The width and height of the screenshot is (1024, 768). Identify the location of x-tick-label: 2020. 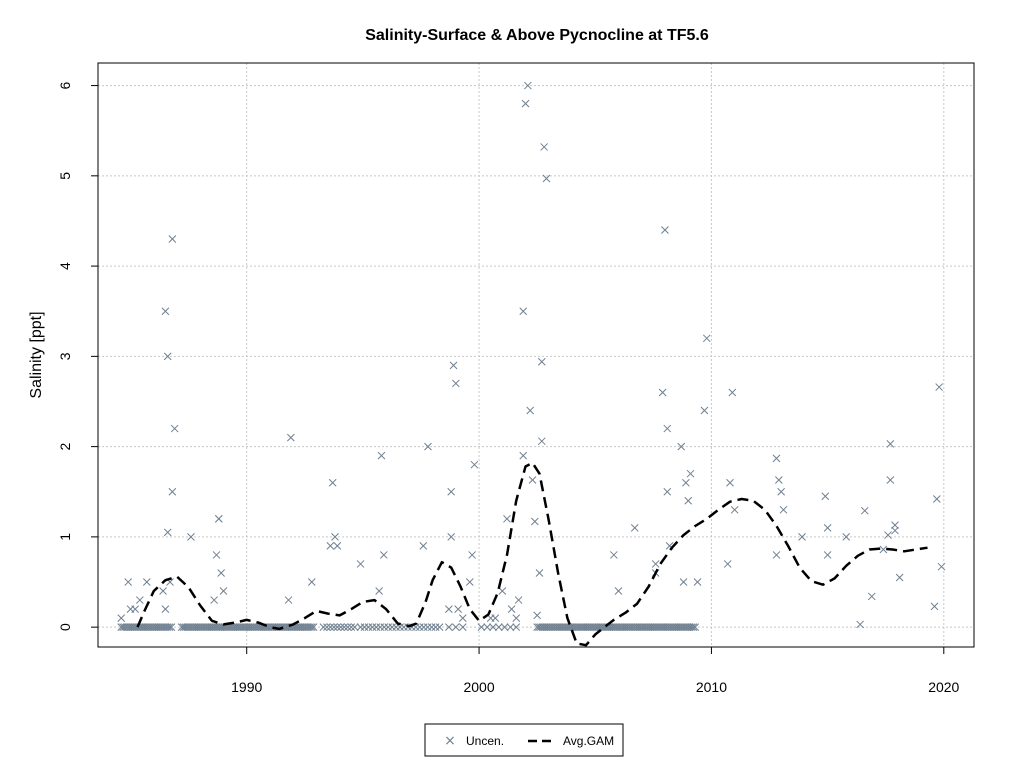
(943, 687).